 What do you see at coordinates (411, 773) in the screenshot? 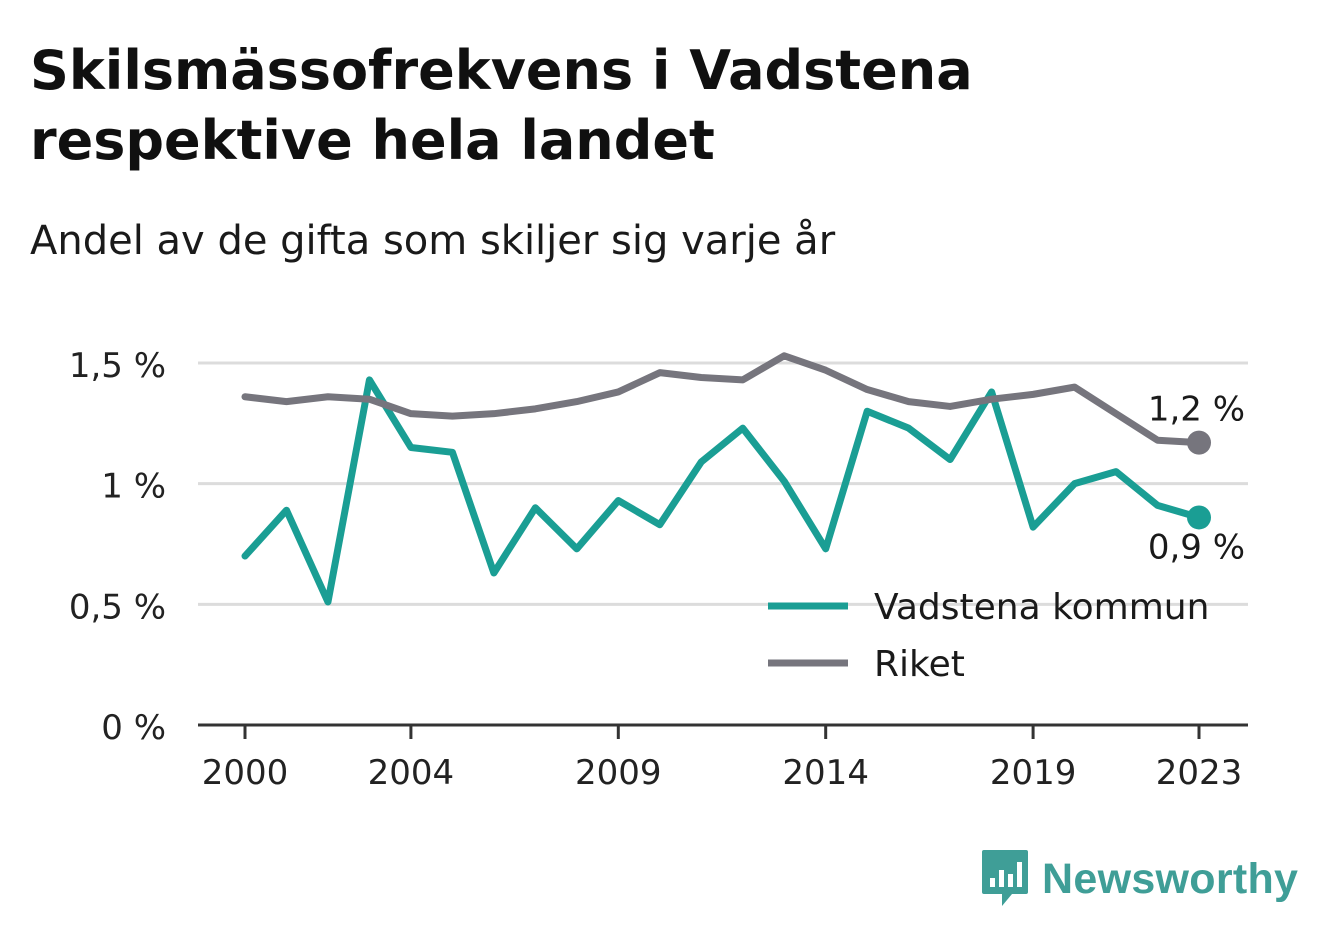
I see `x-tick-label: 2004` at bounding box center [411, 773].